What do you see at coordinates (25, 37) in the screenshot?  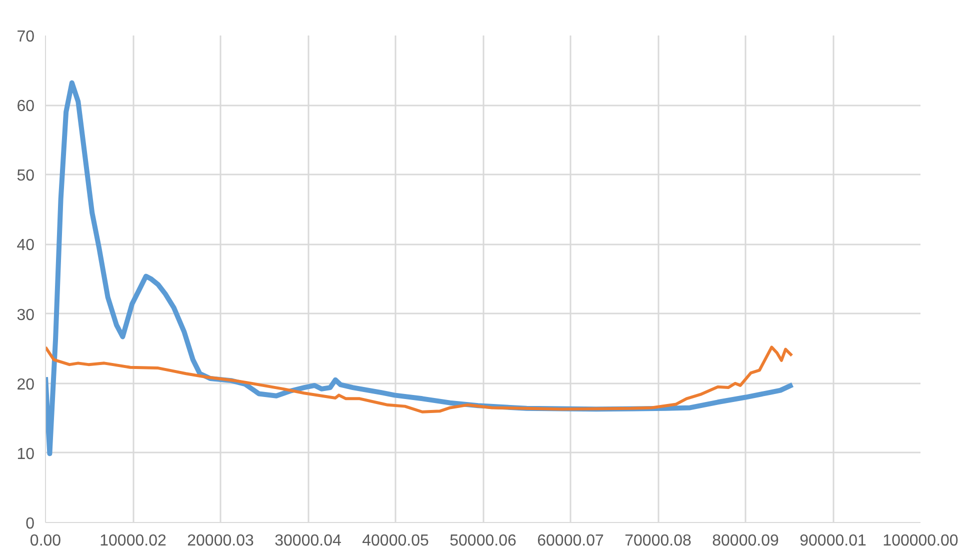 I see `y-tick-label: 70` at bounding box center [25, 37].